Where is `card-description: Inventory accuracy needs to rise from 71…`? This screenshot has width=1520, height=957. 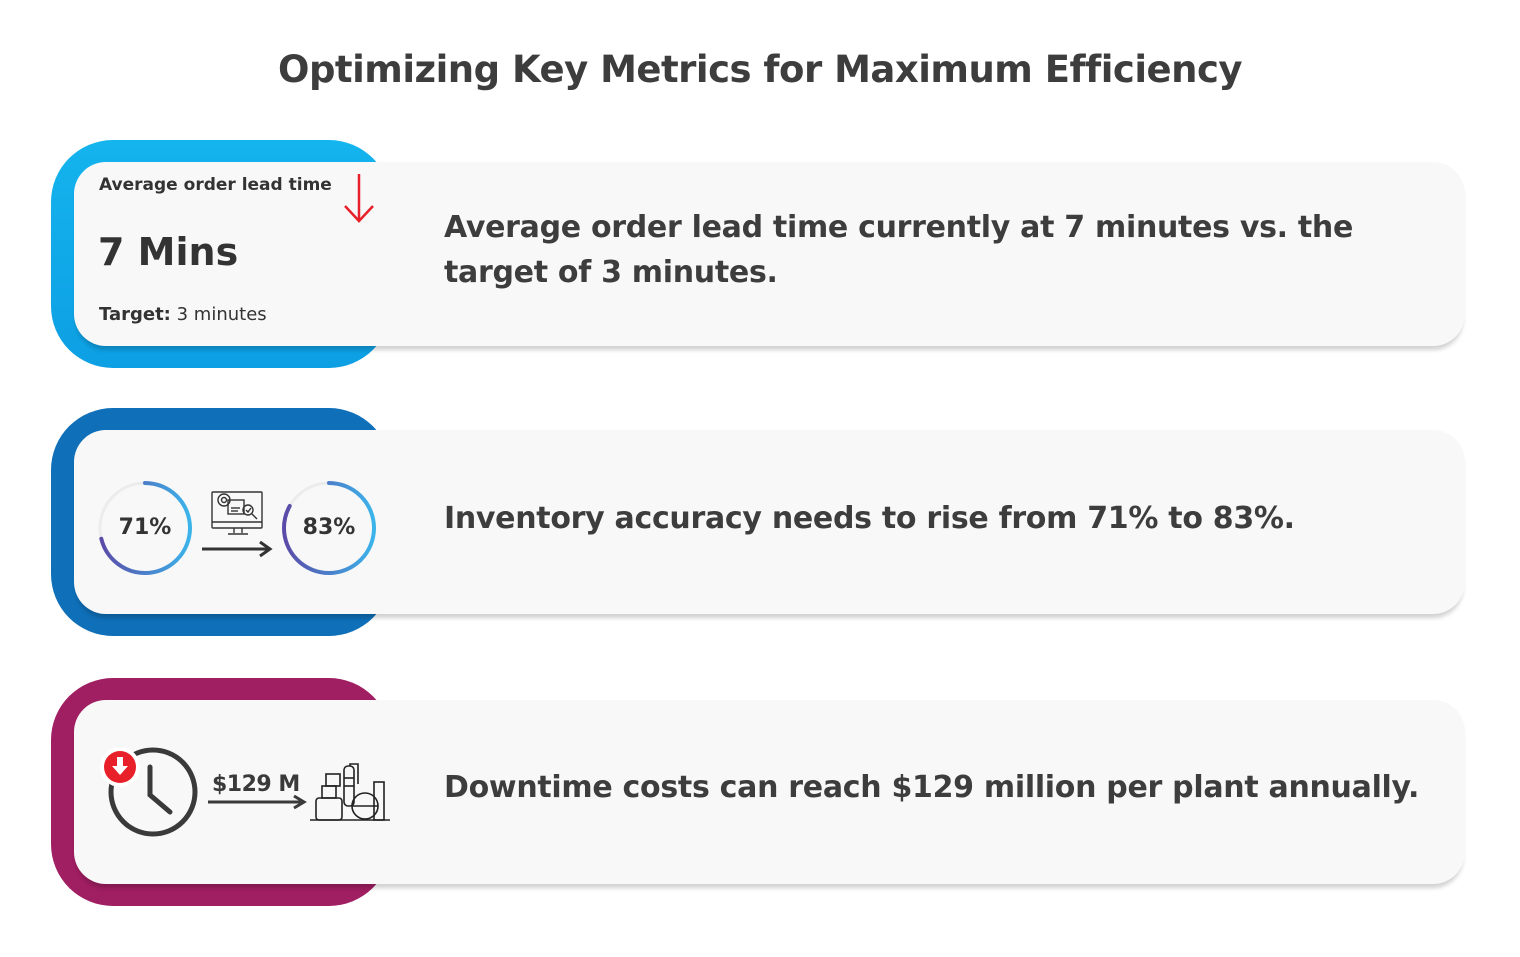 card-description: Inventory accuracy needs to rise from 71… is located at coordinates (869, 518).